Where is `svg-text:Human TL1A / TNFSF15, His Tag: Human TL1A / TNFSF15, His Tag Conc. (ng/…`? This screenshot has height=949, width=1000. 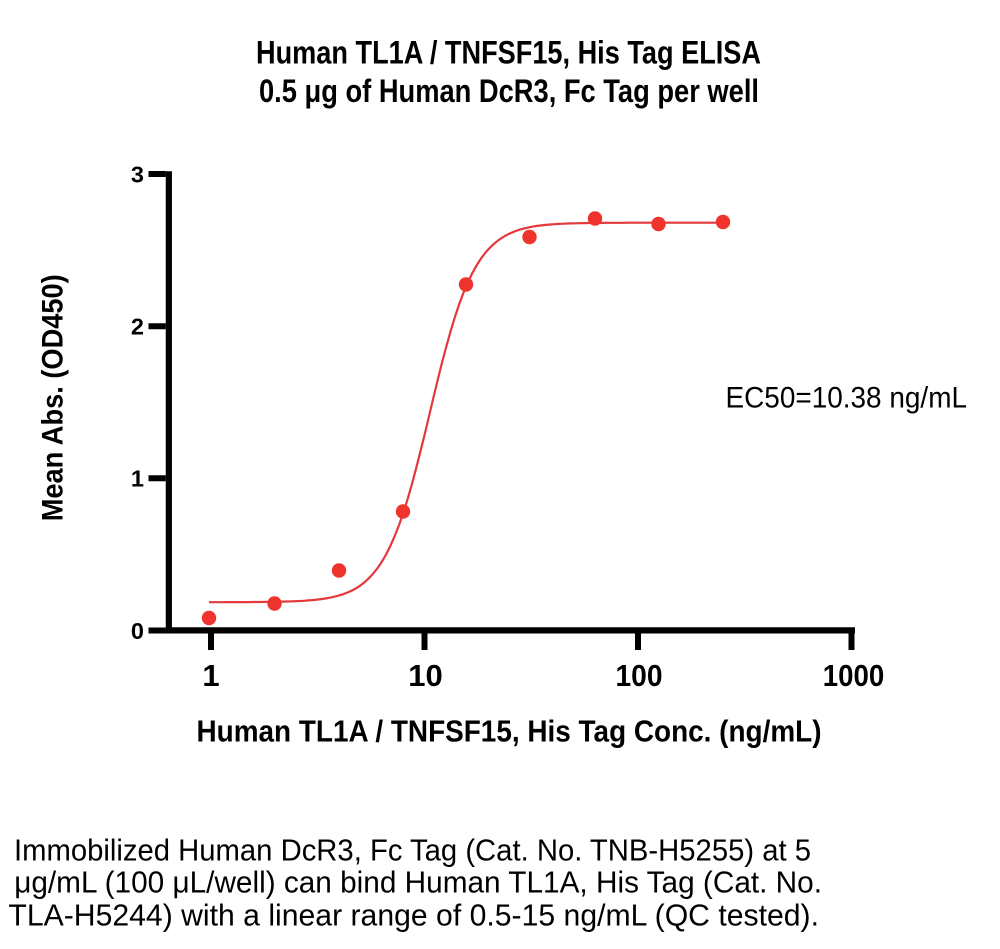 svg-text:Human TL1A / TNFSF15, His Tag: Human TL1A / TNFSF15, His Tag Conc. (ng/… is located at coordinates (509, 731).